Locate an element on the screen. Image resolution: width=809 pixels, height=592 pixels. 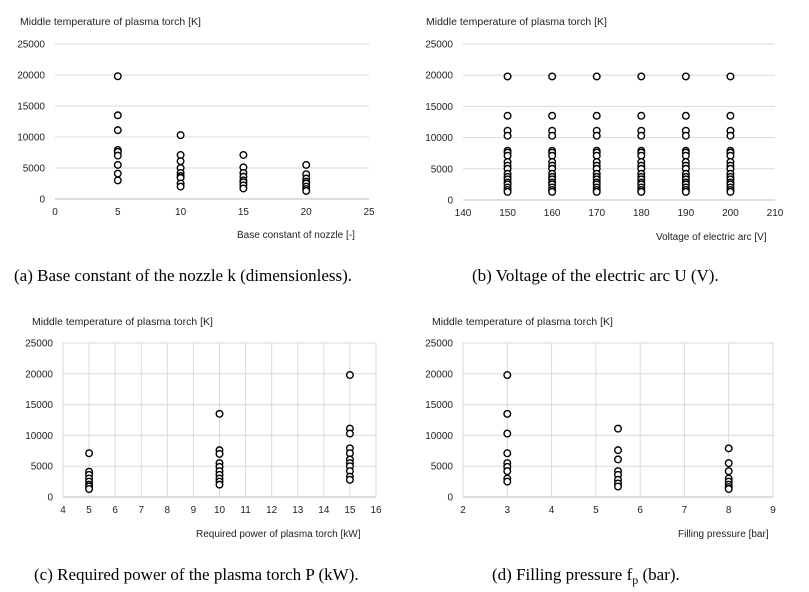
panel-d-points is located at coordinates (618, 432).